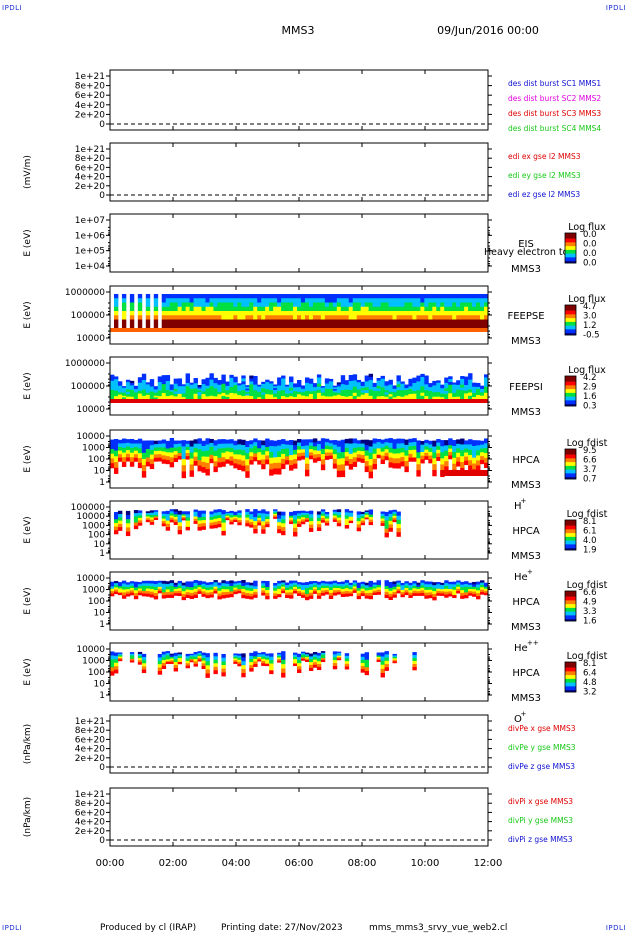  What do you see at coordinates (282, 928) in the screenshot?
I see `footer-printing-date: Printing date: 27/Nov/2023` at bounding box center [282, 928].